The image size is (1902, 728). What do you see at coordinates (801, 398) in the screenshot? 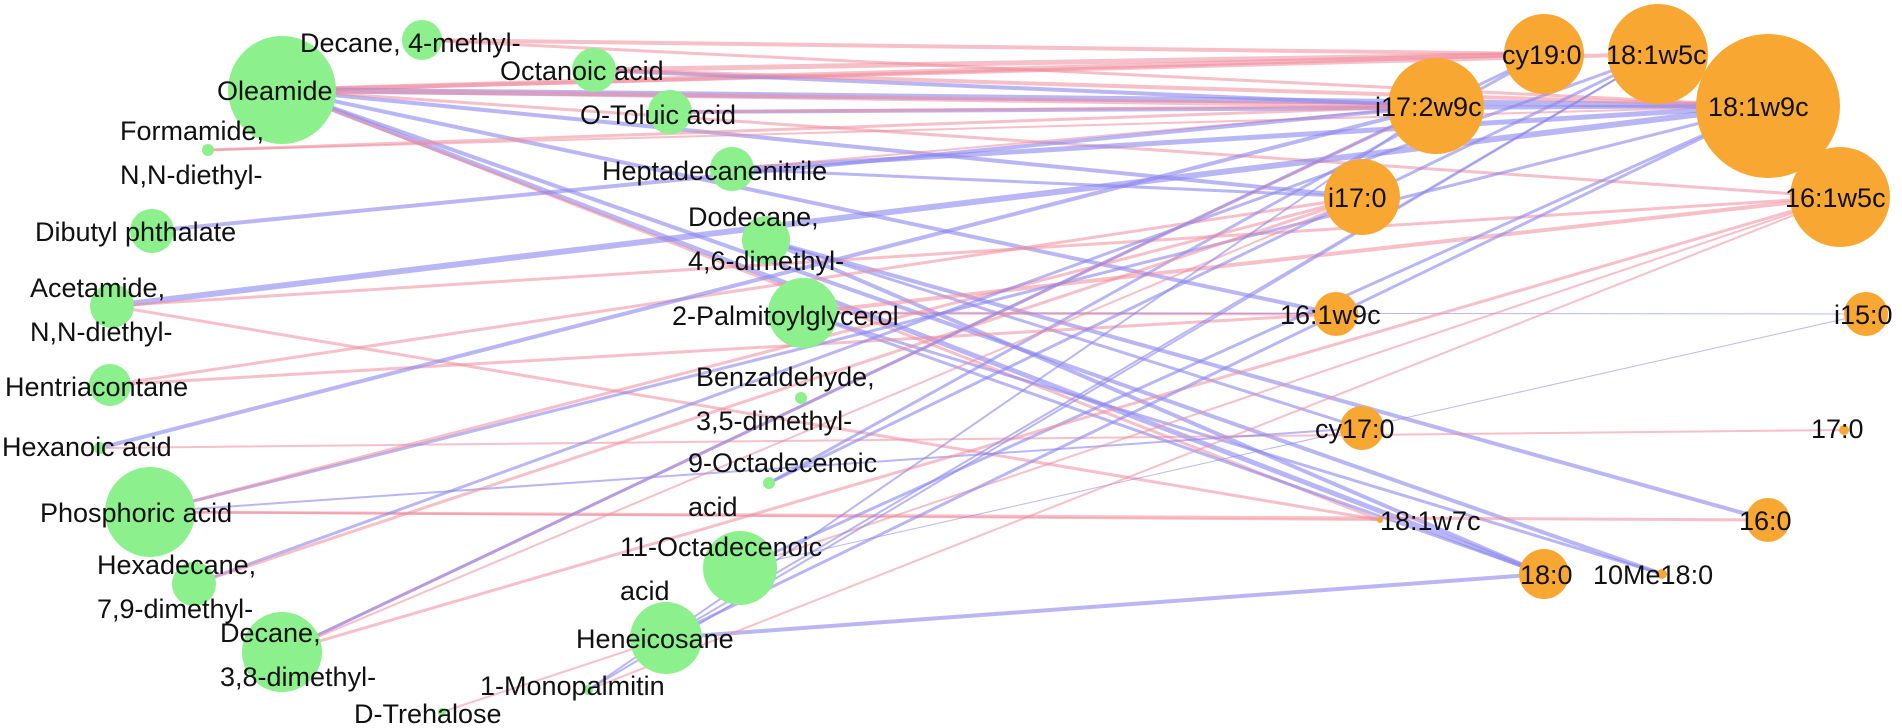
I see `node-benzaldehyde` at bounding box center [801, 398].